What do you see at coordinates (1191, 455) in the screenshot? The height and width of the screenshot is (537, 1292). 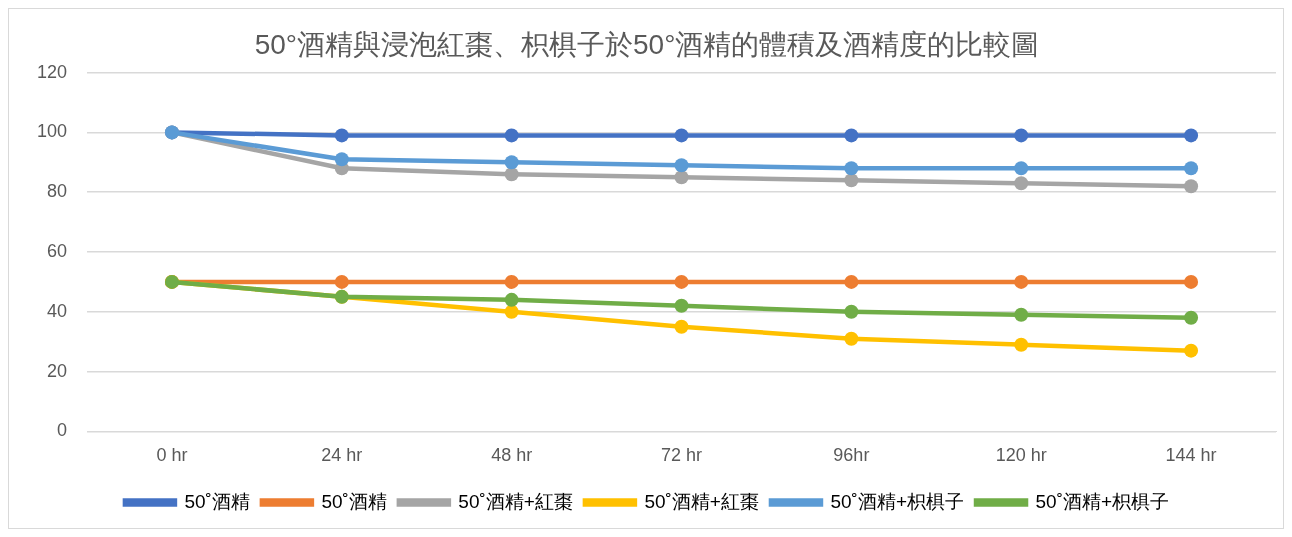 I see `x-tick-label: 144 hr` at bounding box center [1191, 455].